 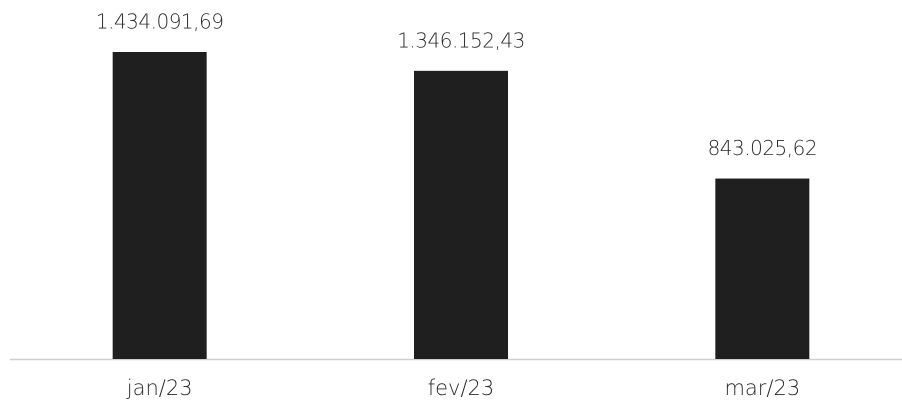 I want to click on x-tick-label: mar/23, so click(x=762, y=388).